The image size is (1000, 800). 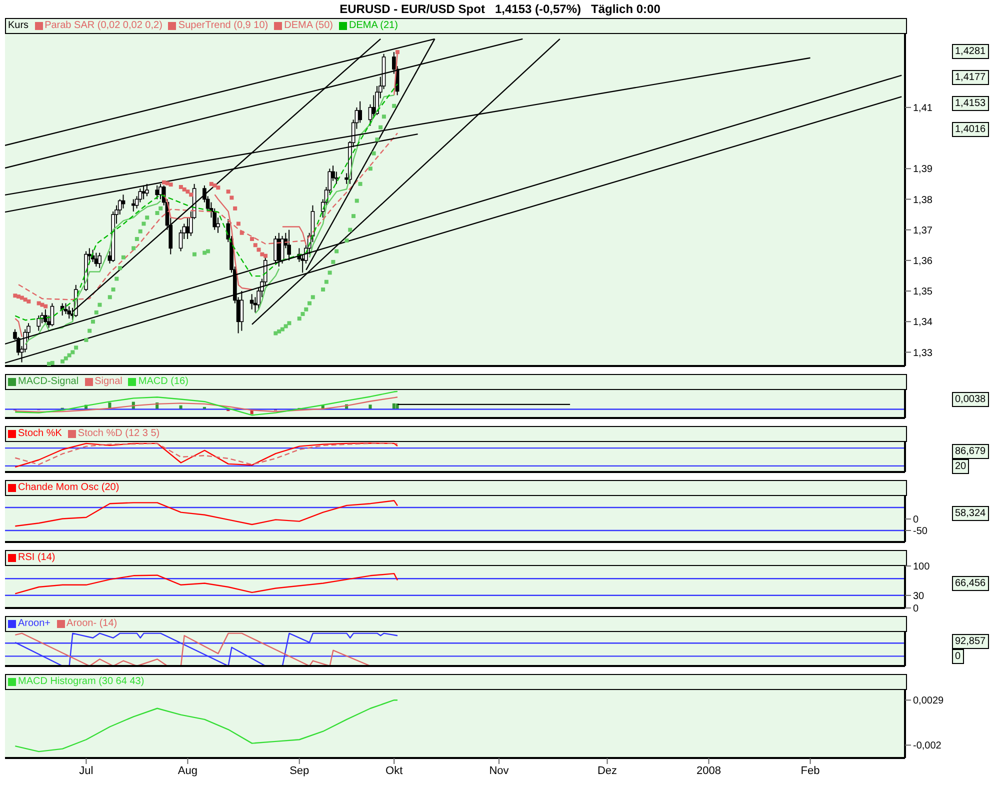 What do you see at coordinates (920, 532) in the screenshot?
I see `y-tick-label: -50` at bounding box center [920, 532].